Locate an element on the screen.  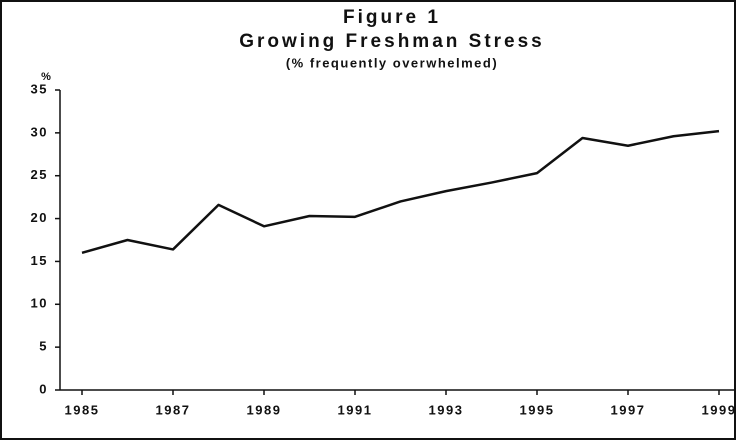
y-tick-label: 10 is located at coordinates (39, 303).